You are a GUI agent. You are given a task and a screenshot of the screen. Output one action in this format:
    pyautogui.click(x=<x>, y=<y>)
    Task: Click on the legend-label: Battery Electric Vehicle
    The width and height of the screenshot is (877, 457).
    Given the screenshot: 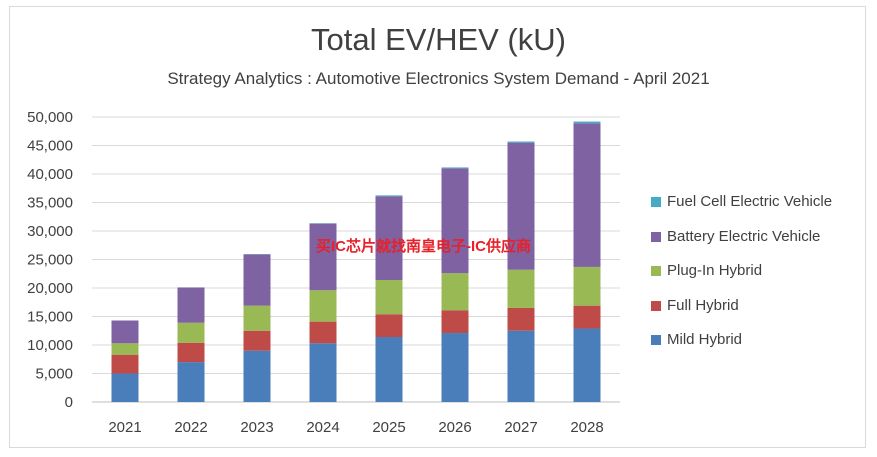 What is the action you would take?
    pyautogui.click(x=744, y=236)
    